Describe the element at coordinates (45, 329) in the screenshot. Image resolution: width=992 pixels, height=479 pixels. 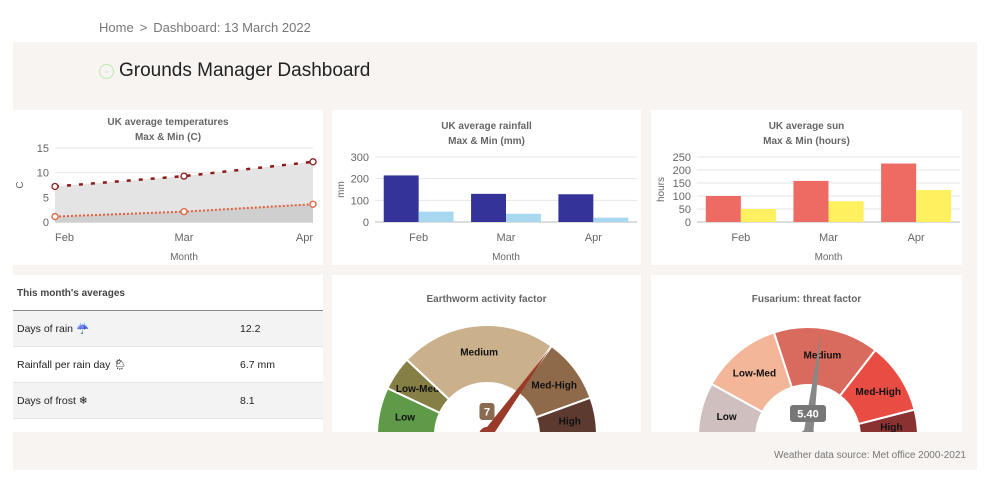
I see `row-label: Days of rain` at that location.